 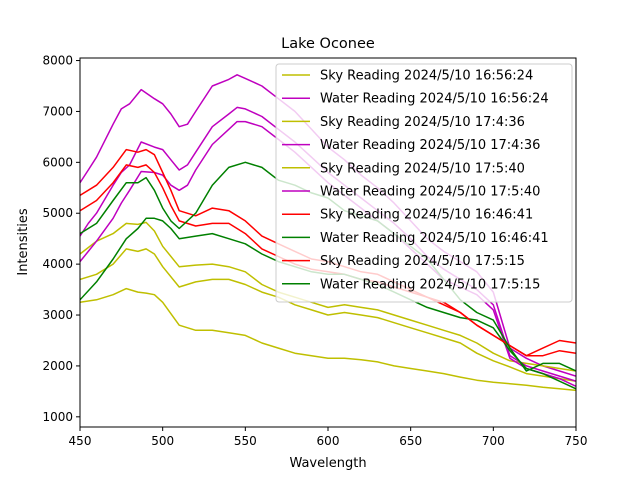 I want to click on chart-title: Lake Oconee, so click(x=328, y=44).